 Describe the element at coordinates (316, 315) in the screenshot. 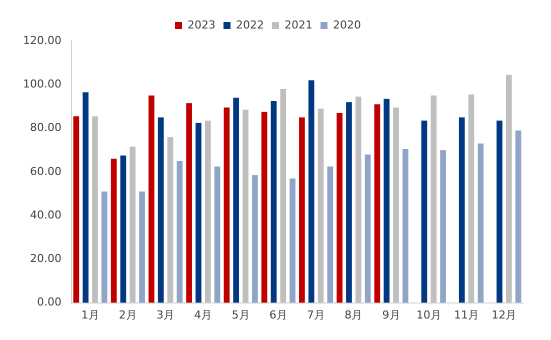

I see `x-tick-label: 7月` at that location.